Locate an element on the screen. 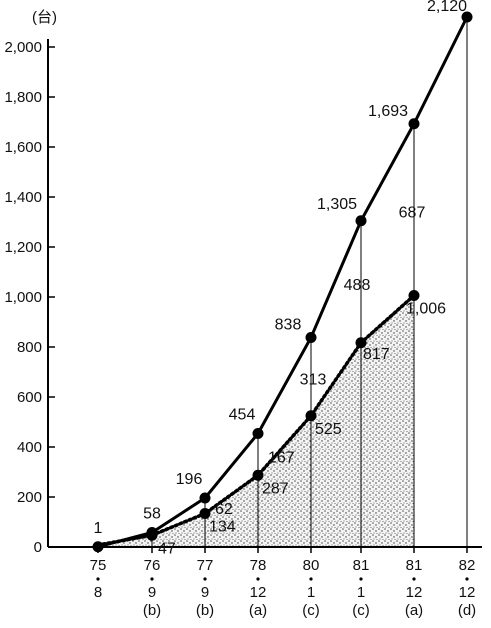  difference-label: 313 is located at coordinates (313, 380).